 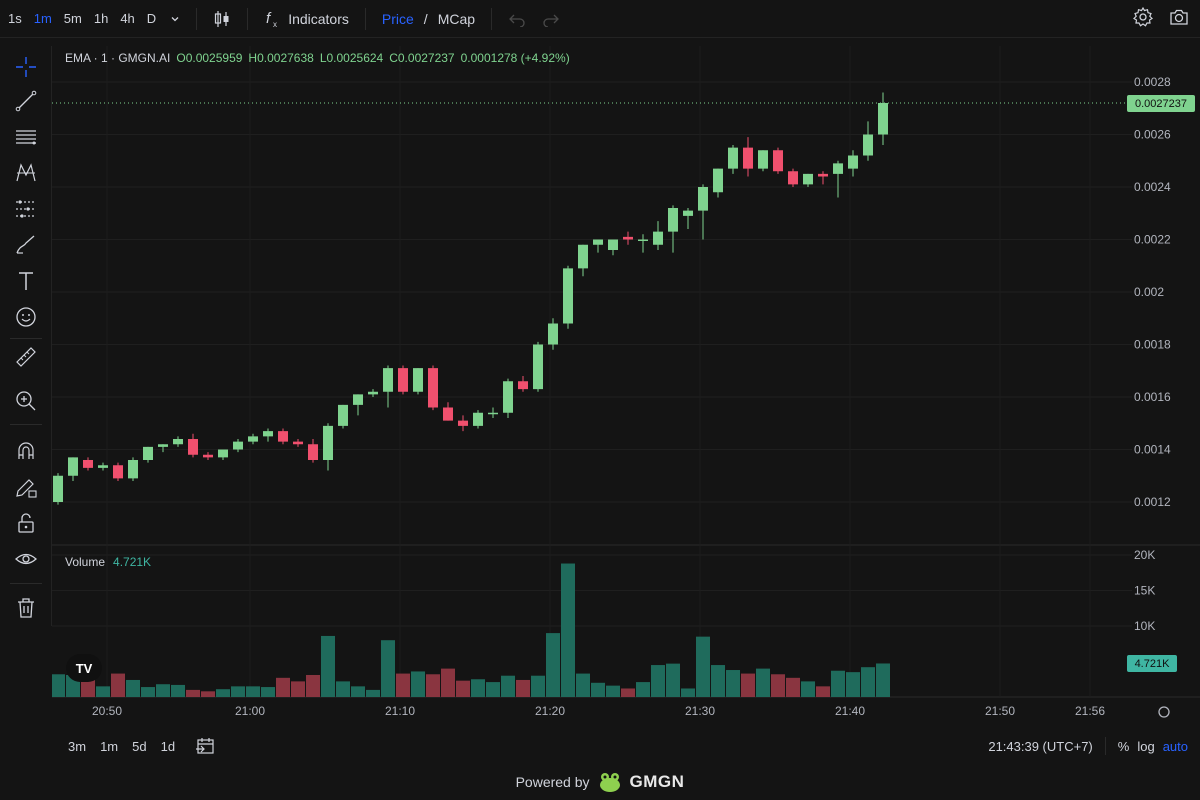 I want to click on price-mcap-toggle: Price / MCap, so click(x=428, y=19).